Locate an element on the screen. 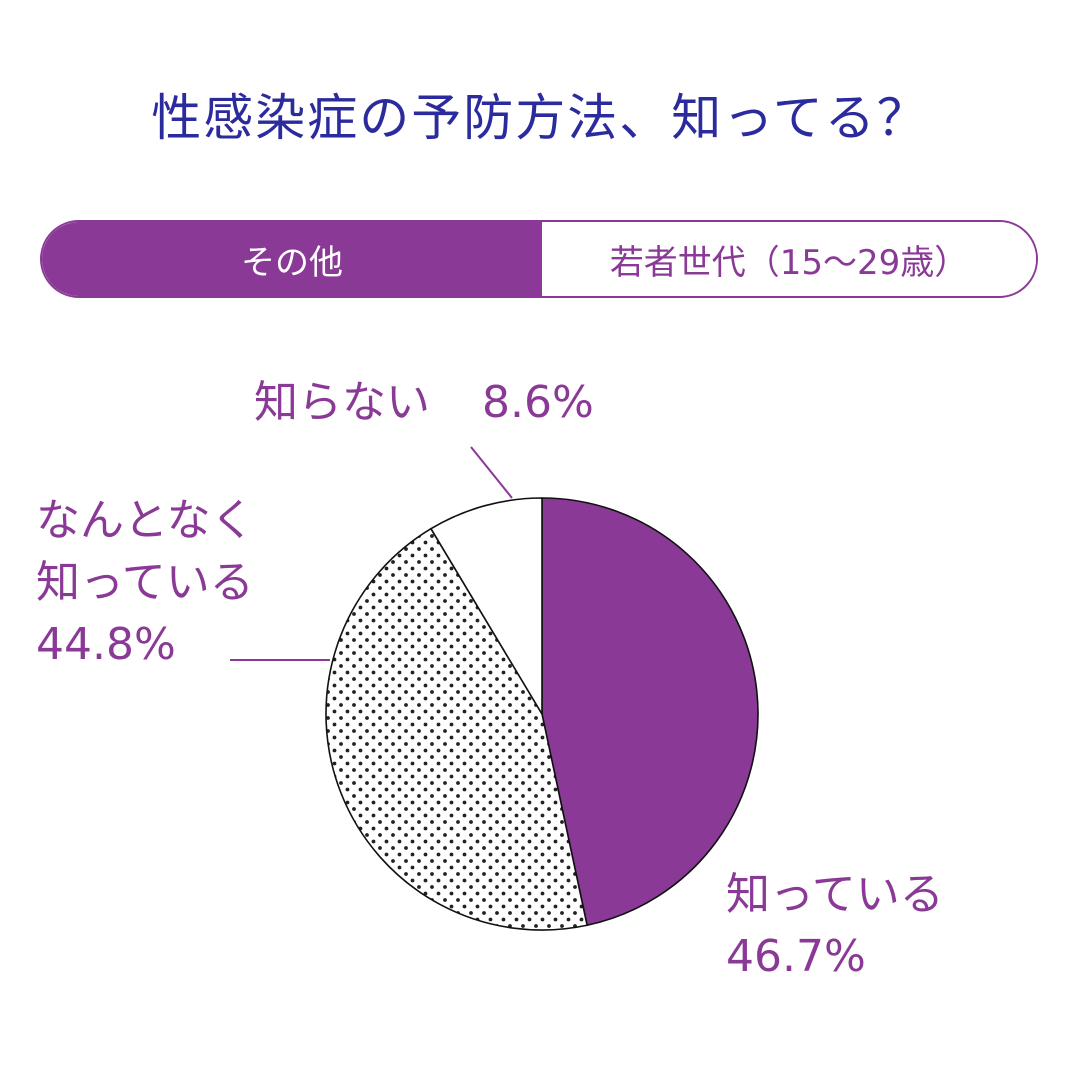 The width and height of the screenshot is (1080, 1080). tab-other: その他 is located at coordinates (292, 259).